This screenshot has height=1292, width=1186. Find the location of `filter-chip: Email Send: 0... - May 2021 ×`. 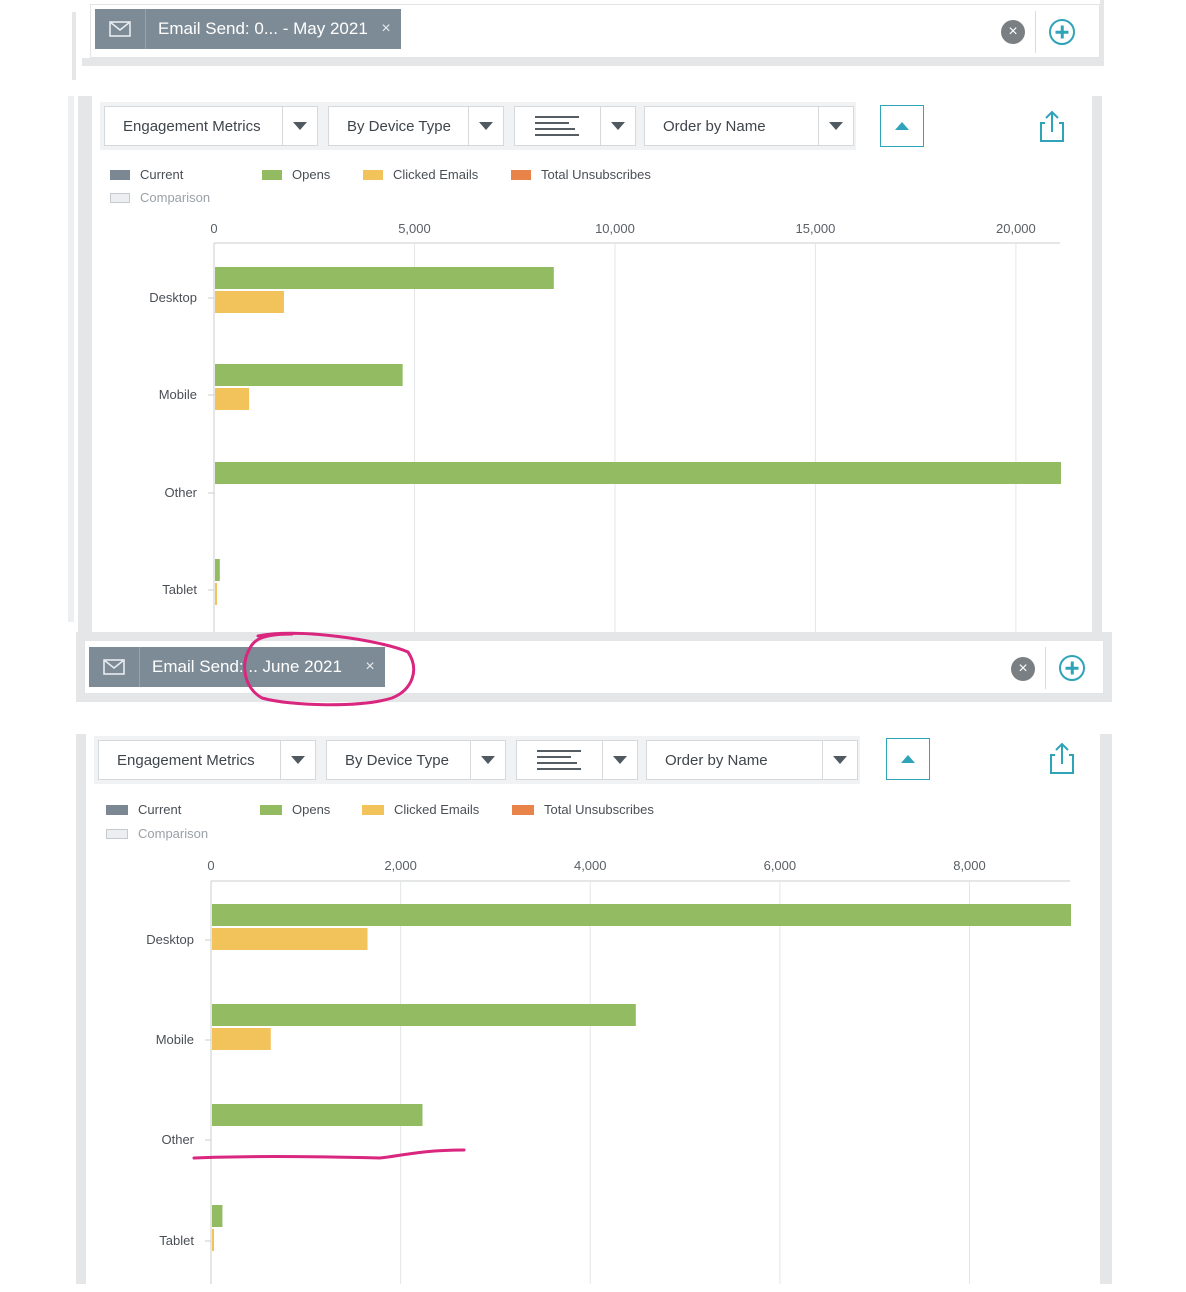

filter-chip: Email Send: 0... - May 2021 × is located at coordinates (248, 29).